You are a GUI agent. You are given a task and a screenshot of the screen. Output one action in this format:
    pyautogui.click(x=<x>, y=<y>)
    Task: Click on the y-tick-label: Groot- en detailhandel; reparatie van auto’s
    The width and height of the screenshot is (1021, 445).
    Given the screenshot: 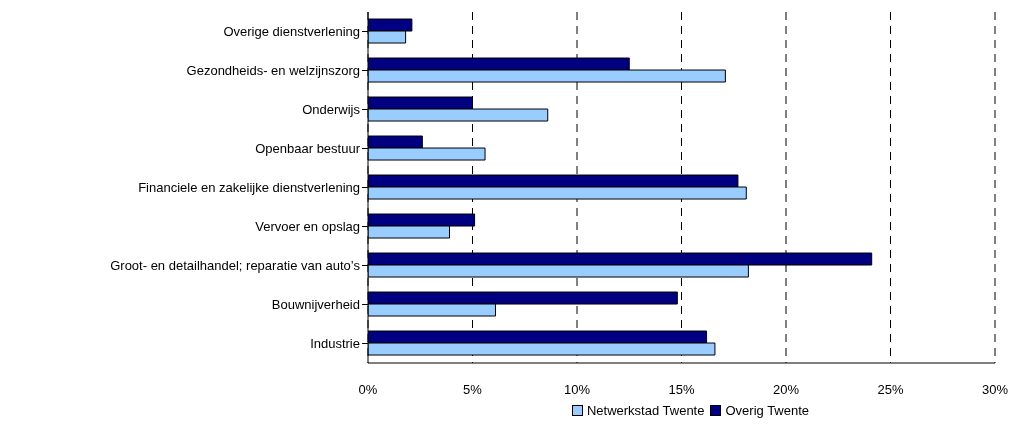 What is the action you would take?
    pyautogui.click(x=235, y=266)
    